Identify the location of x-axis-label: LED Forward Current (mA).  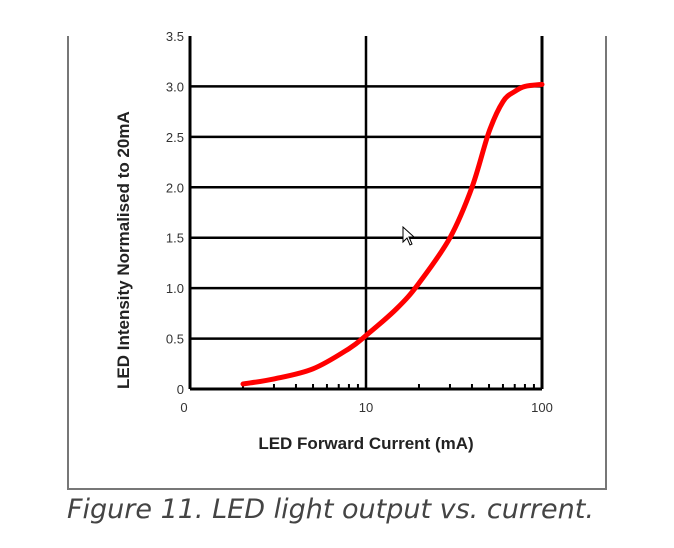
(366, 443).